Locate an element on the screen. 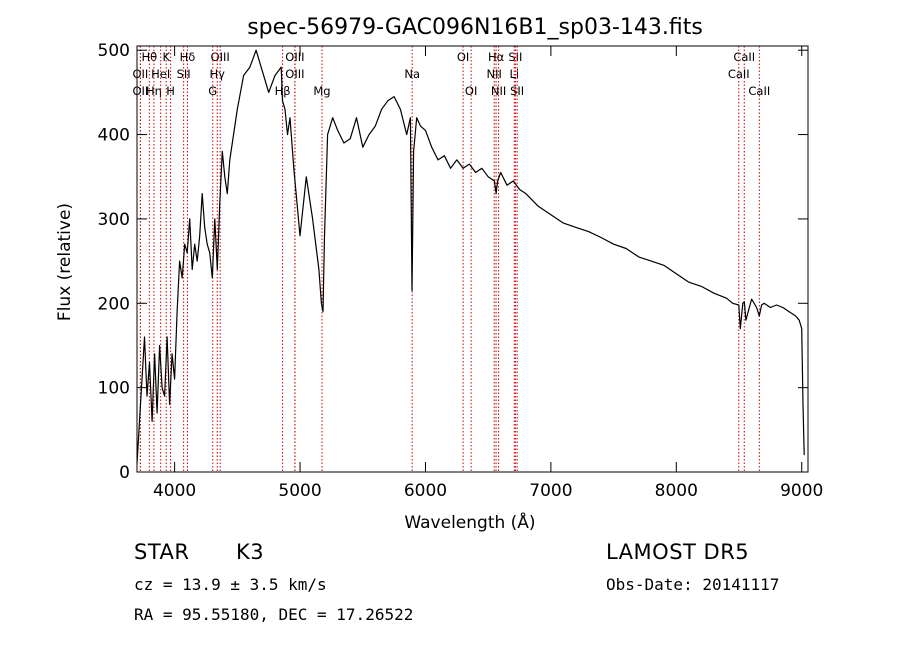 The image size is (900, 649). redshift-cz: cz = 13.9 ± 3.5 km/s is located at coordinates (230, 584).